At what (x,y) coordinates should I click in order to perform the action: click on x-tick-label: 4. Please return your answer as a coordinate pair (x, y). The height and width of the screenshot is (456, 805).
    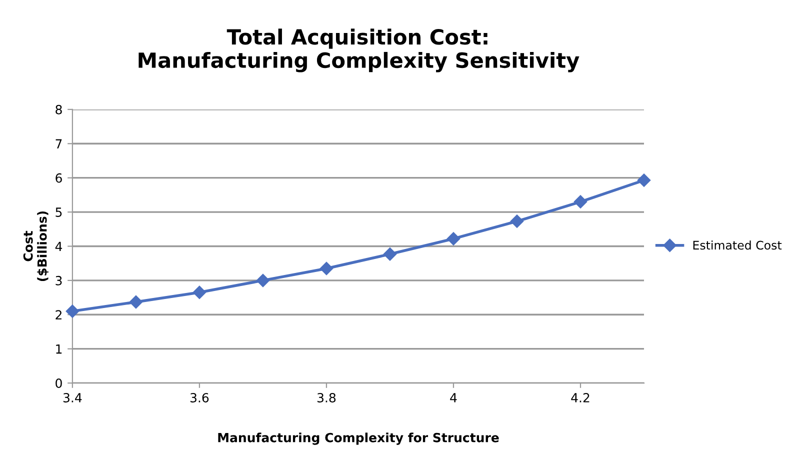
    Looking at the image, I should click on (453, 397).